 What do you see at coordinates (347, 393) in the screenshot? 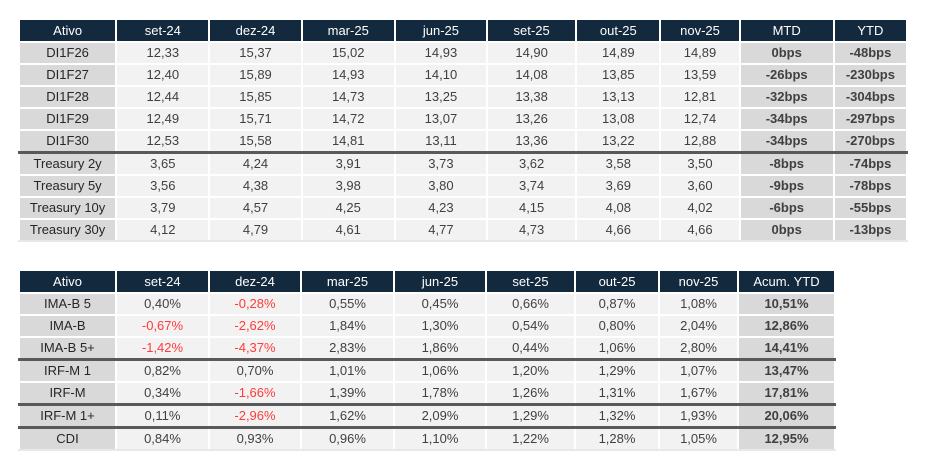
I see `value-cell: 1,39%` at bounding box center [347, 393].